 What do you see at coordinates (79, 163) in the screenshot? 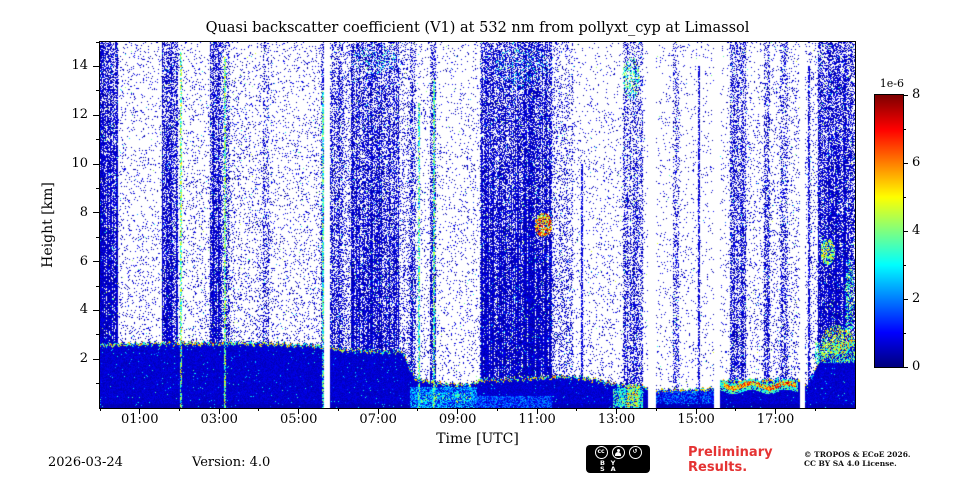
I see `y-tick-label: 10` at bounding box center [79, 163].